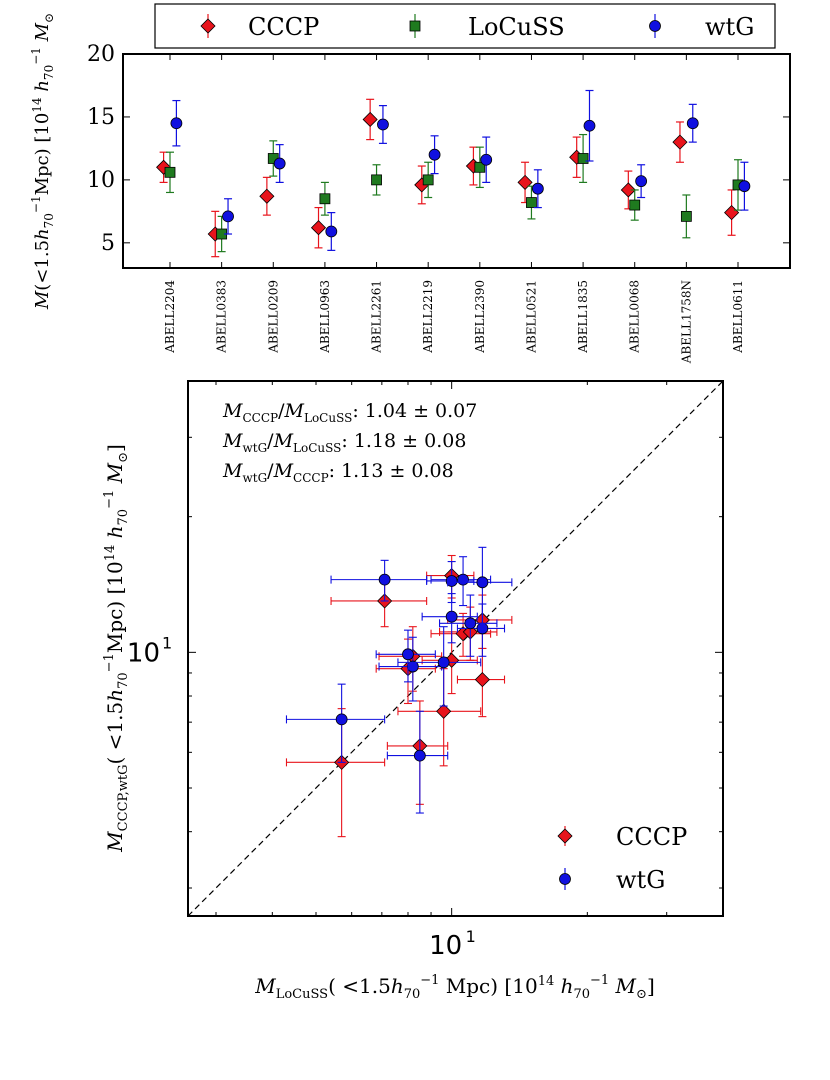 The image size is (830, 1080). I want to click on bottom-legend-label: wtG, so click(640, 880).